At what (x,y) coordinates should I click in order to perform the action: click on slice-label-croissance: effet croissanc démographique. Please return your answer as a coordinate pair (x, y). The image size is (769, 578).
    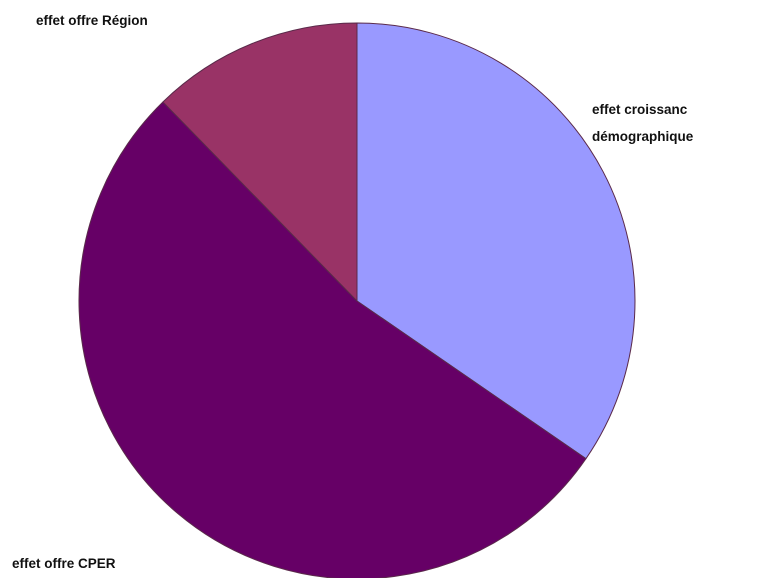
    Looking at the image, I should click on (643, 123).